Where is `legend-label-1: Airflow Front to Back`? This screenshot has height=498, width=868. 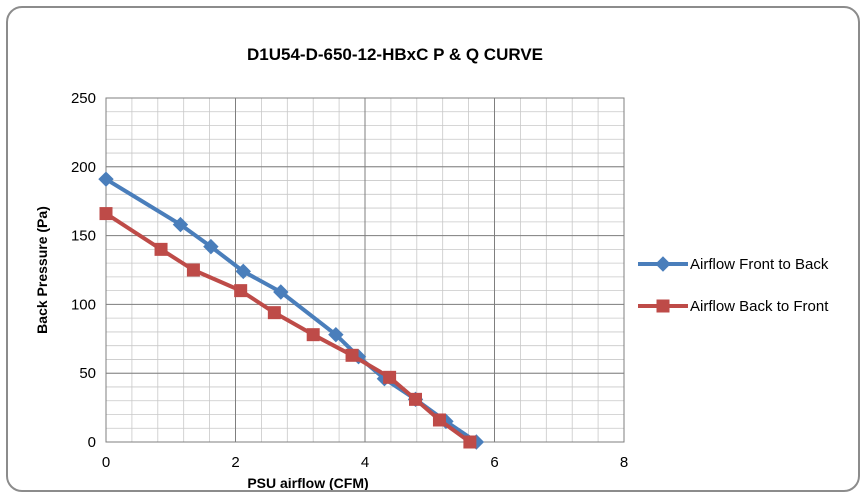 legend-label-1: Airflow Front to Back is located at coordinates (759, 264).